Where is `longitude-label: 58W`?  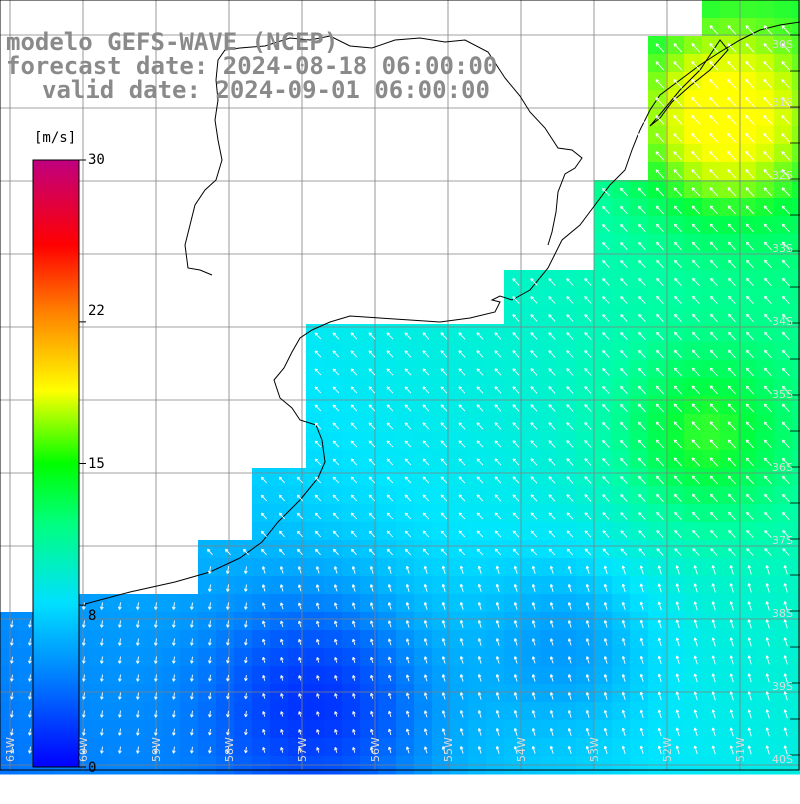 longitude-label: 58W is located at coordinates (229, 749).